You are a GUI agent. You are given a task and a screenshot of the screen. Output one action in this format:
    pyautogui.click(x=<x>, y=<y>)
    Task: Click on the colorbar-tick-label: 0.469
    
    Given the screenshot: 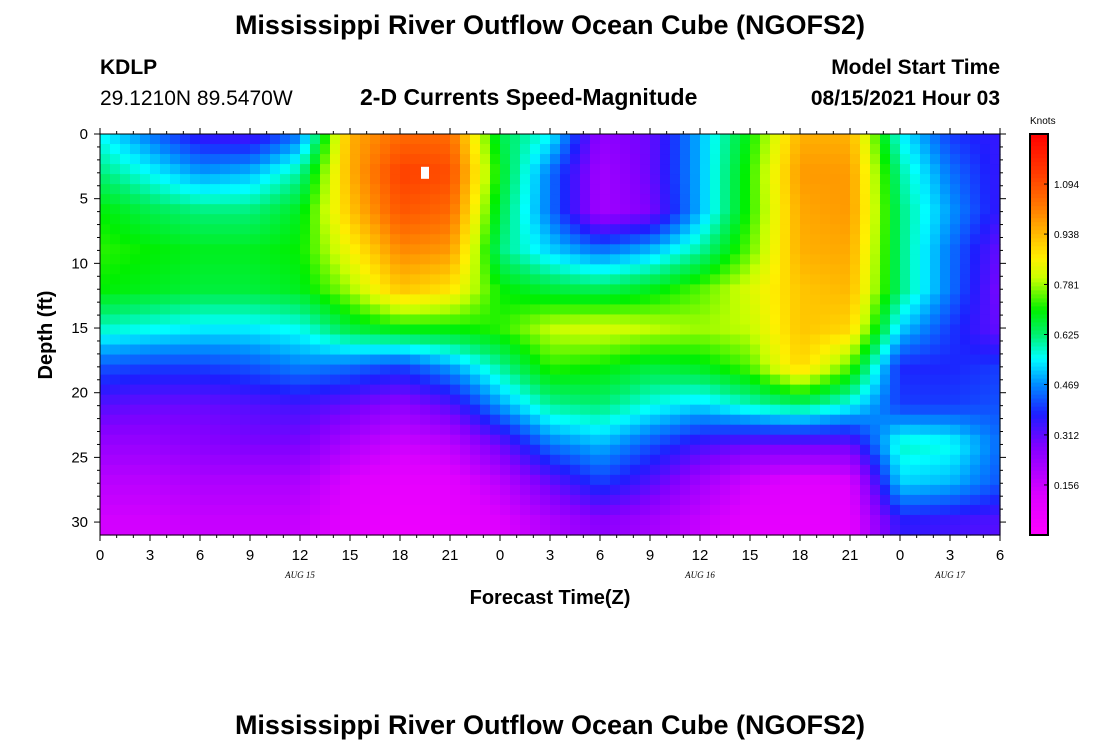 What is the action you would take?
    pyautogui.click(x=1066, y=386)
    